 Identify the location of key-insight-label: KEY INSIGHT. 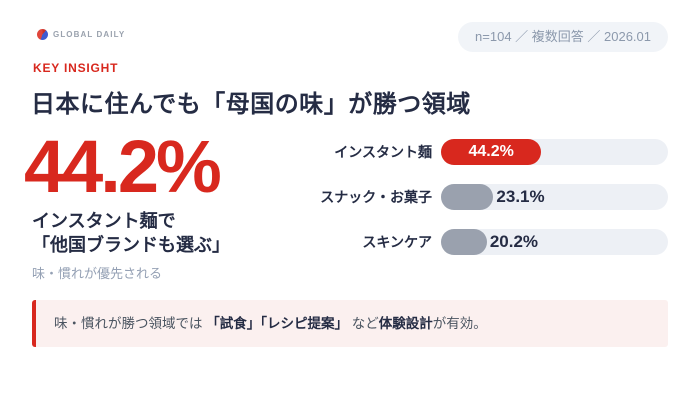
(76, 68).